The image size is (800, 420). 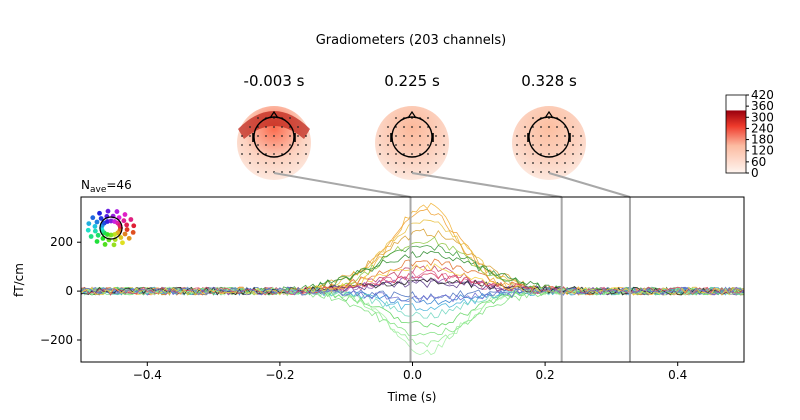 I want to click on colorbar-tick-label: 60, so click(x=758, y=162).